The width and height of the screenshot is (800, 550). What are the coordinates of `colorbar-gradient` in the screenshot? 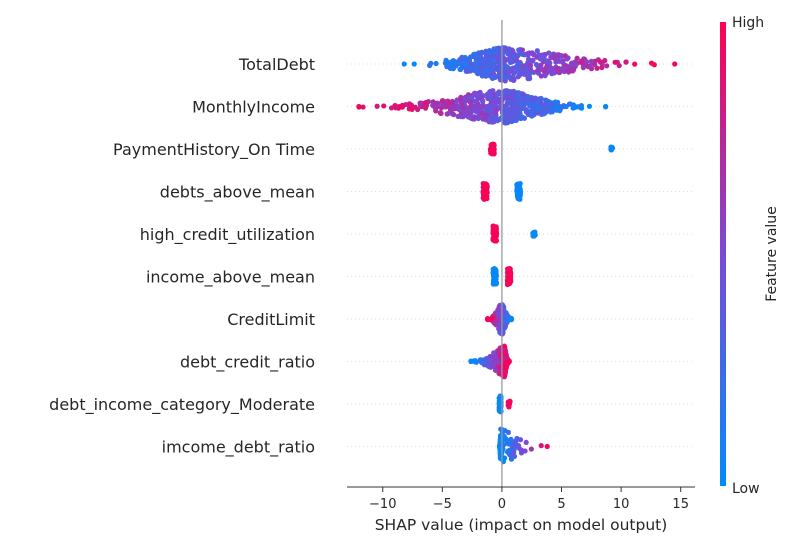 It's located at (723, 254).